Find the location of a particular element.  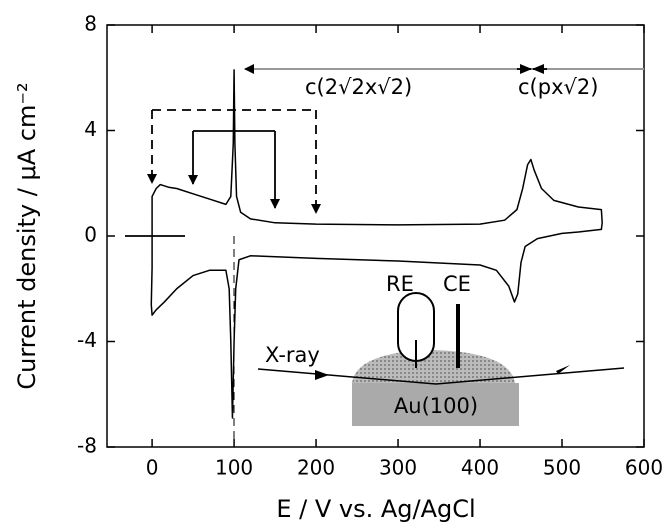

x-tick-label: 200 is located at coordinates (316, 468).